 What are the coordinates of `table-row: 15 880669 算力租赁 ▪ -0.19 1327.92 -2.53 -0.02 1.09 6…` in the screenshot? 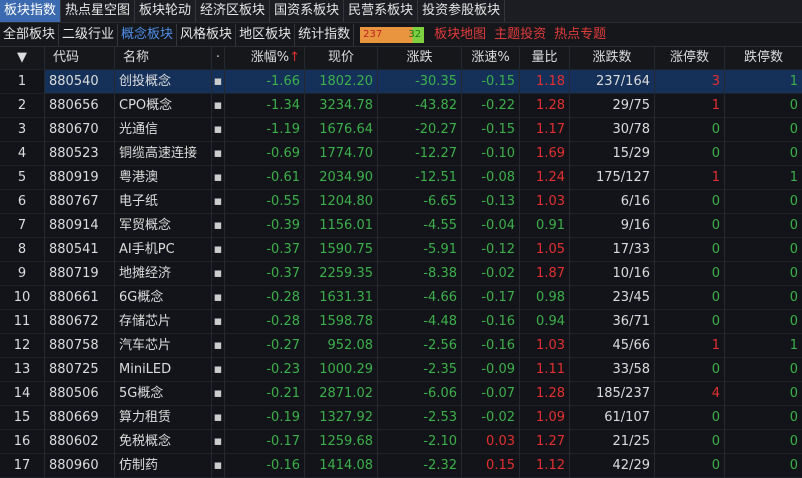 It's located at (401, 418).